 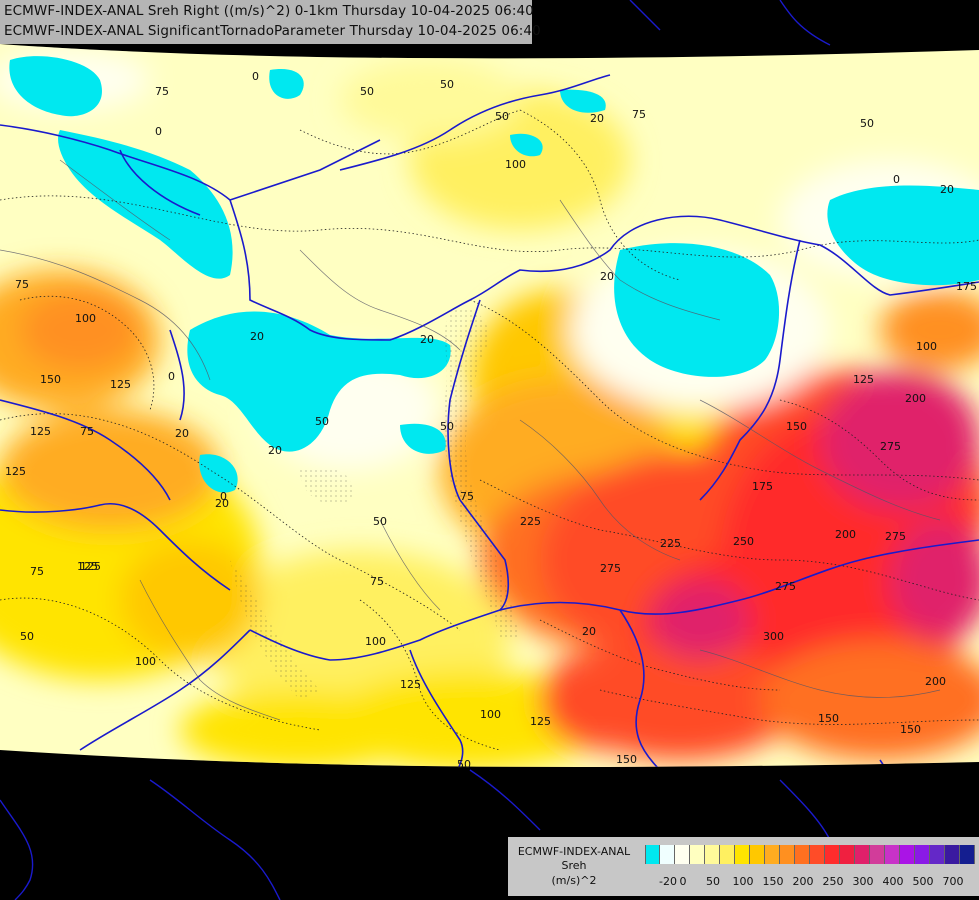 What do you see at coordinates (668, 881) in the screenshot?
I see `legend-tick-label: -20` at bounding box center [668, 881].